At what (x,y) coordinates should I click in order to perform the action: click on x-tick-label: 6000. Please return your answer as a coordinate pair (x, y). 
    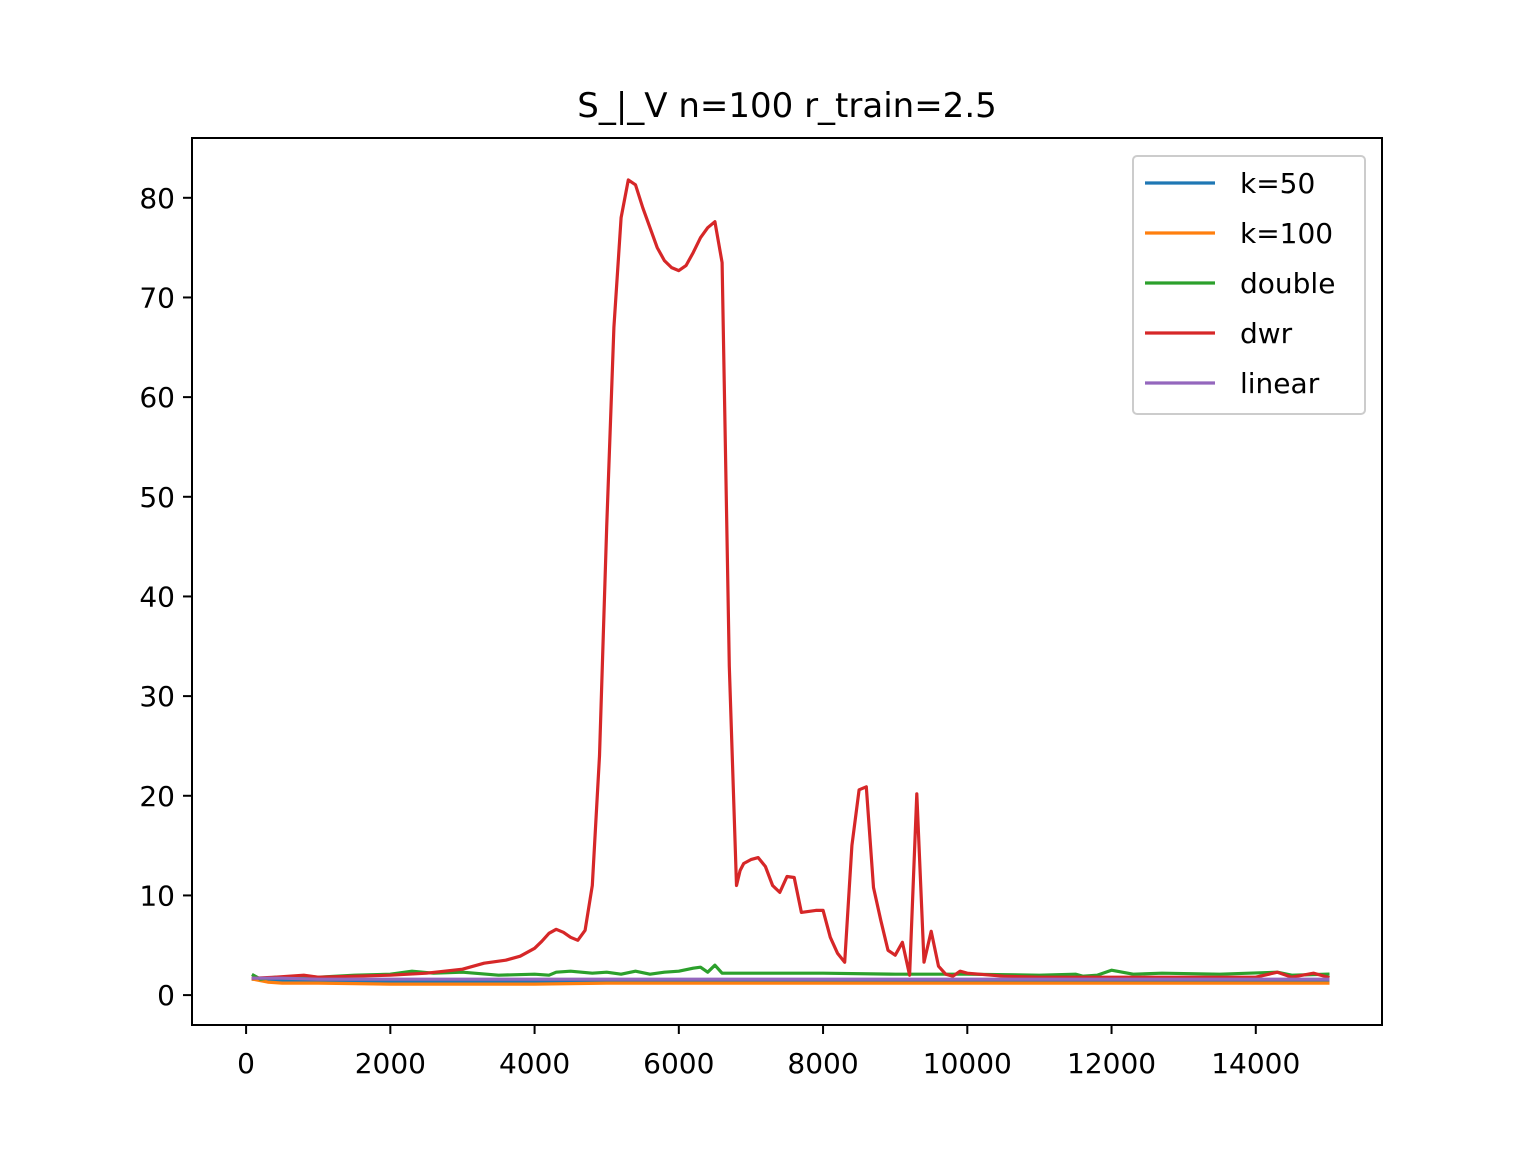
    Looking at the image, I should click on (678, 1063).